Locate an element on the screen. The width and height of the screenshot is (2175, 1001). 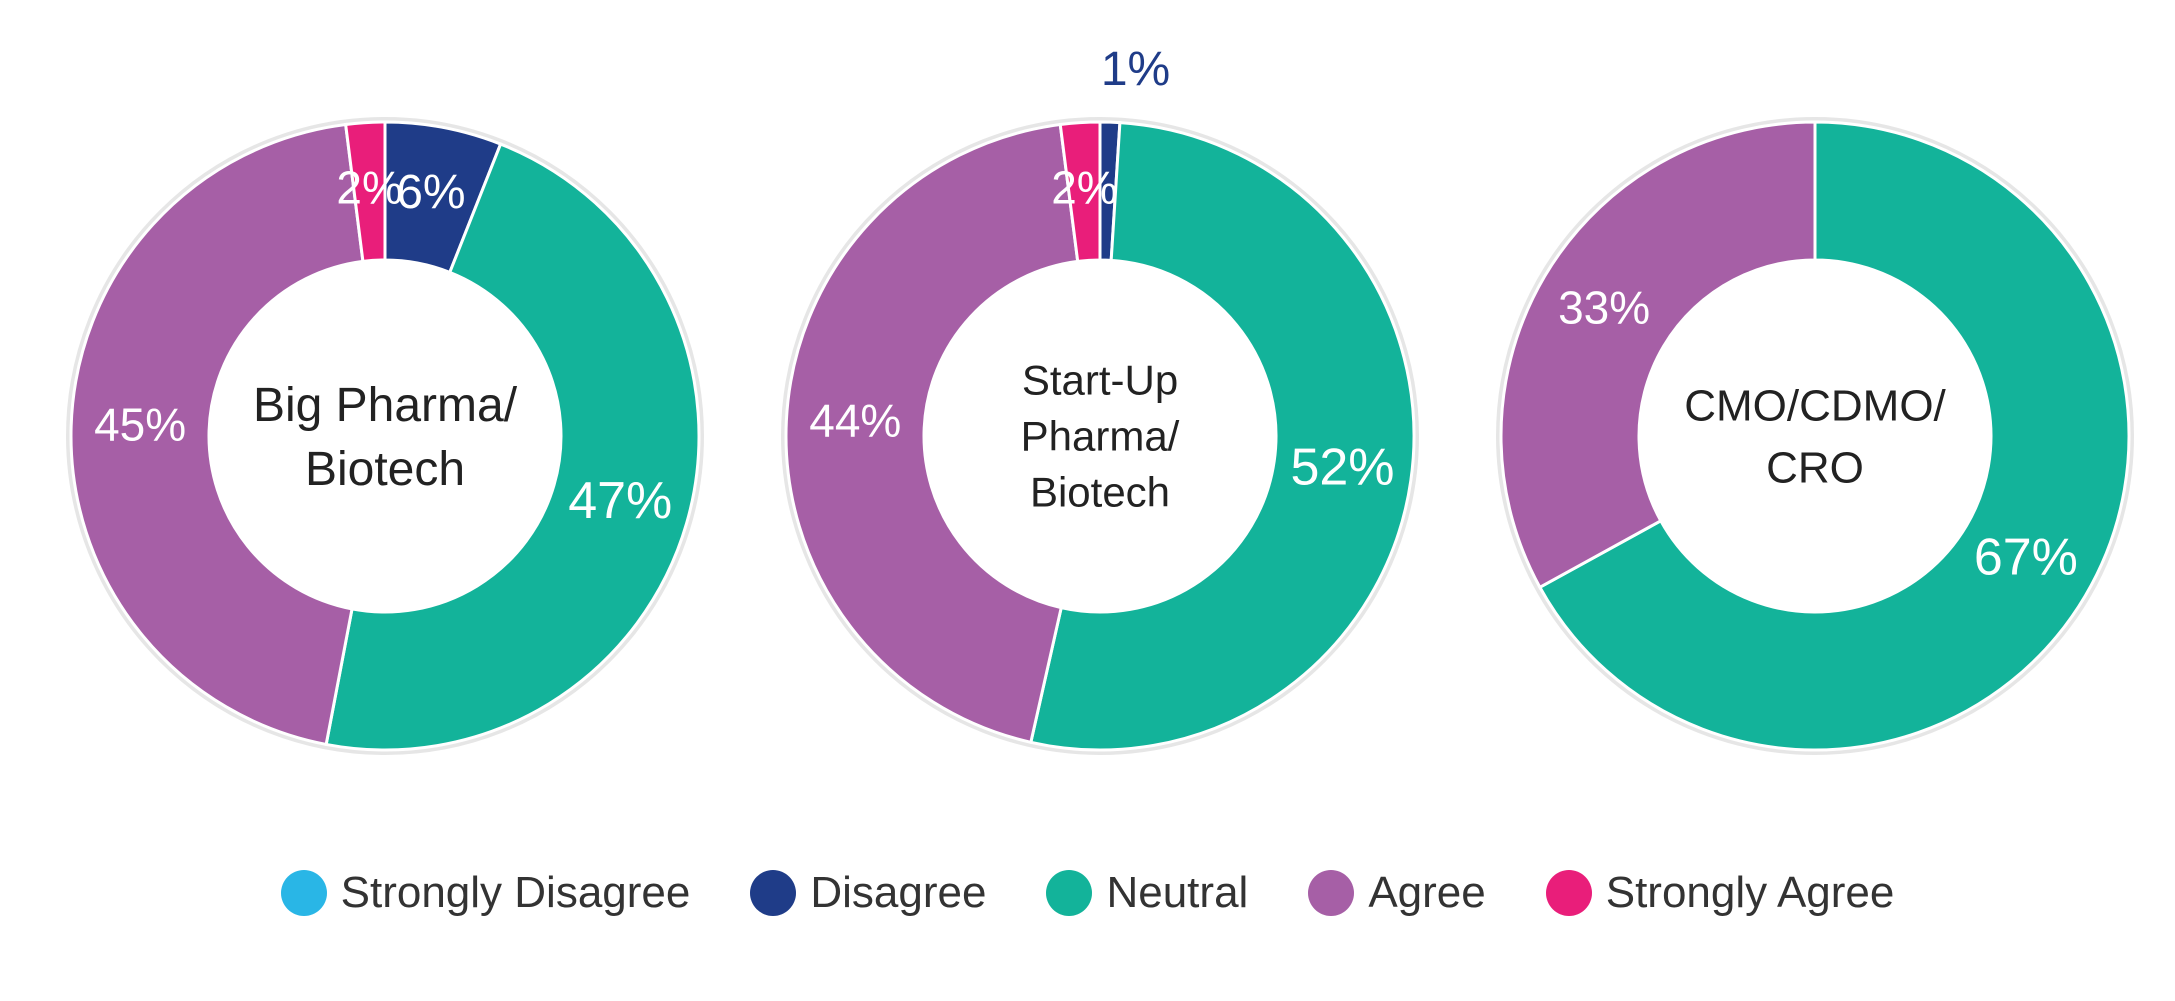
legend-item-disagree: Disagree is located at coordinates (868, 893).